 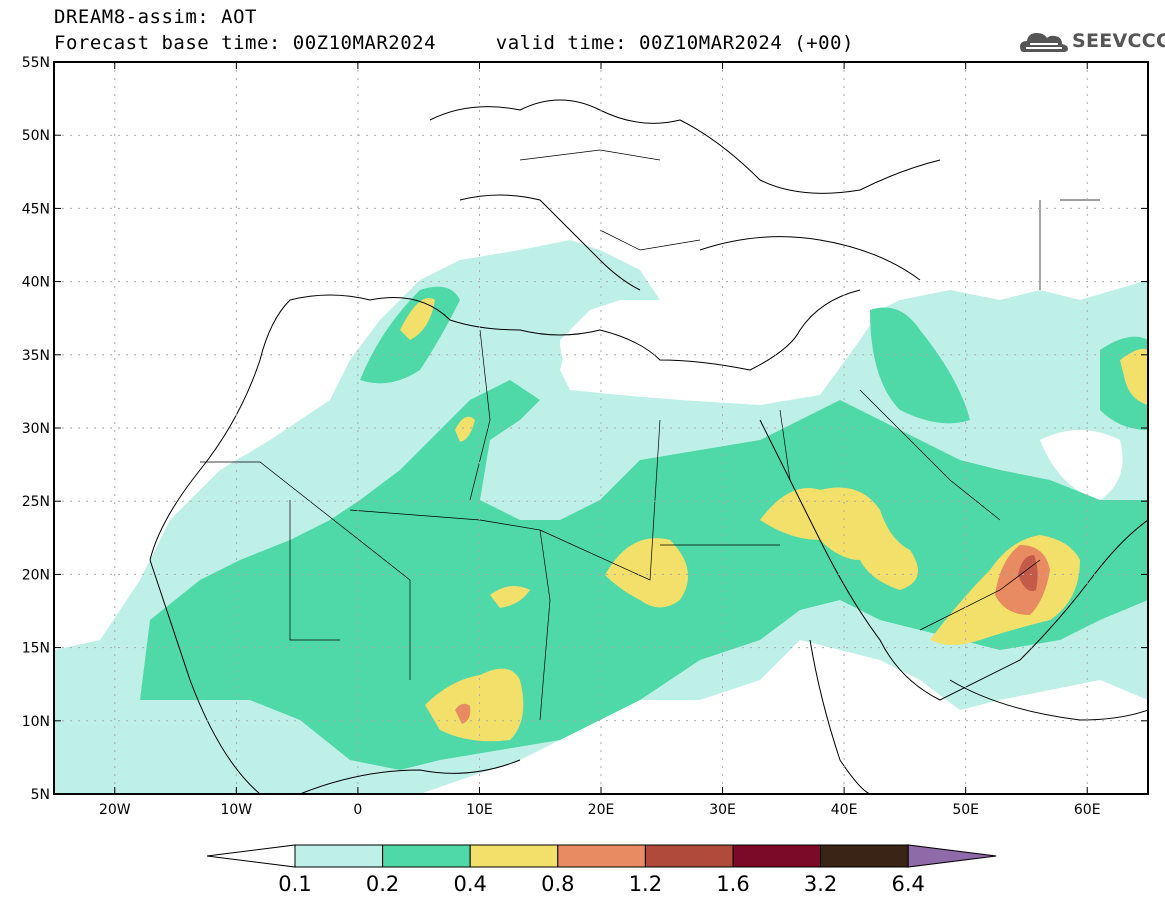 What do you see at coordinates (722, 810) in the screenshot?
I see `lon-tick-label: 30E` at bounding box center [722, 810].